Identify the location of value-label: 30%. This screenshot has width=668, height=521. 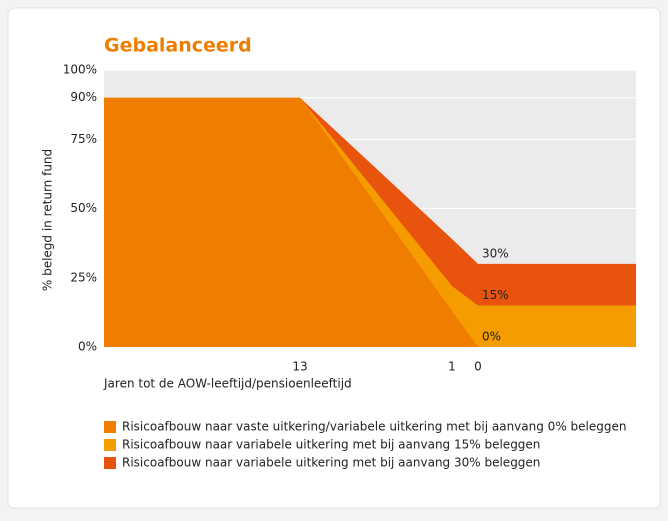
(495, 253).